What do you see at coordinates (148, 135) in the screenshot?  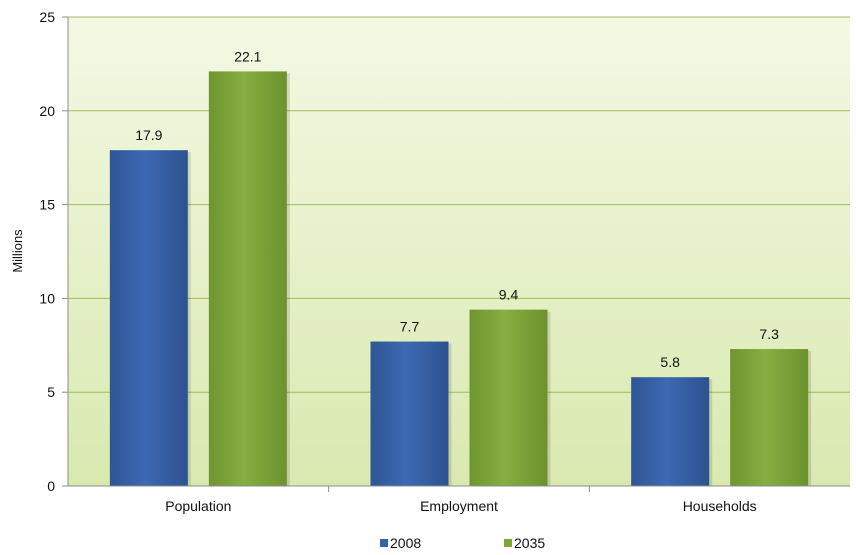 I see `data-label: 17.9` at bounding box center [148, 135].